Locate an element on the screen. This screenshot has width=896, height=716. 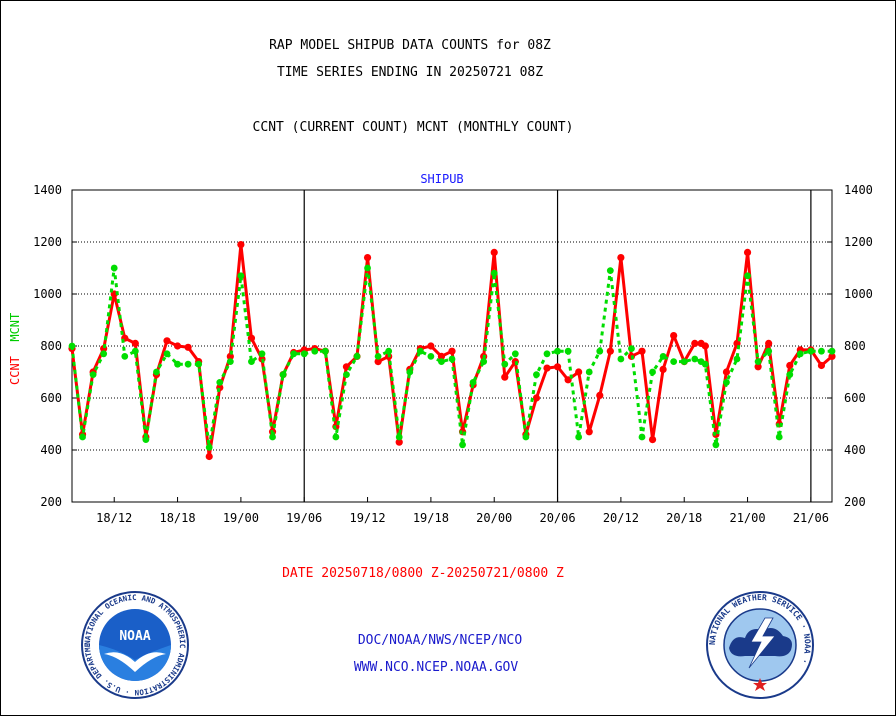
y-tick-label-right: 200 is located at coordinates (855, 502).